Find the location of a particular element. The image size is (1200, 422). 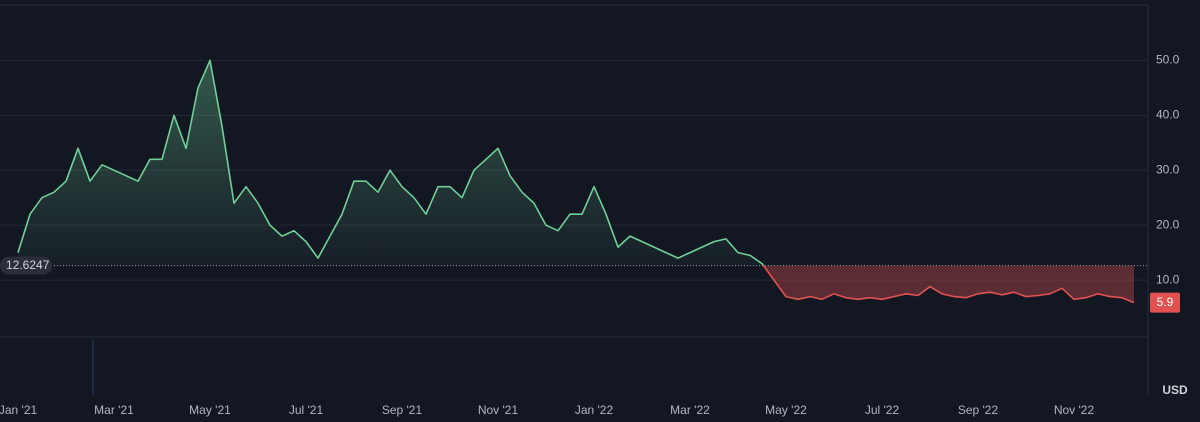

x-tick-label: Jul '21 is located at coordinates (306, 410).